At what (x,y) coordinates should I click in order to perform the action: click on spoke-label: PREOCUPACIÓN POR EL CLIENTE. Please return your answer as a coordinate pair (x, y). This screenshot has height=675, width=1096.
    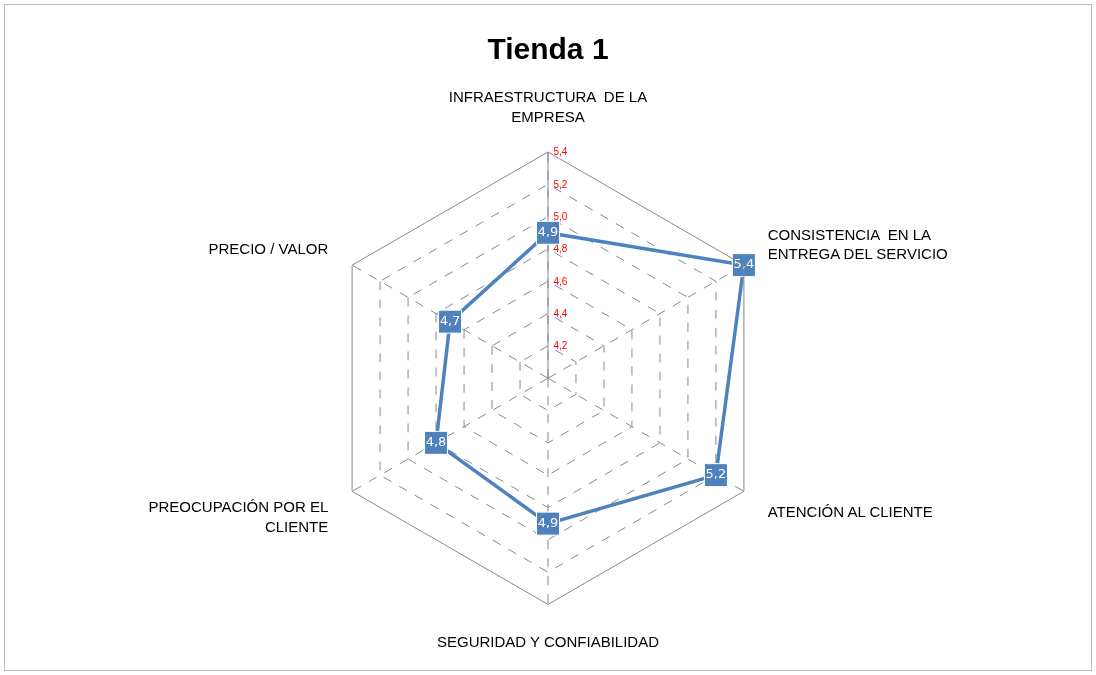
    Looking at the image, I should click on (238, 516).